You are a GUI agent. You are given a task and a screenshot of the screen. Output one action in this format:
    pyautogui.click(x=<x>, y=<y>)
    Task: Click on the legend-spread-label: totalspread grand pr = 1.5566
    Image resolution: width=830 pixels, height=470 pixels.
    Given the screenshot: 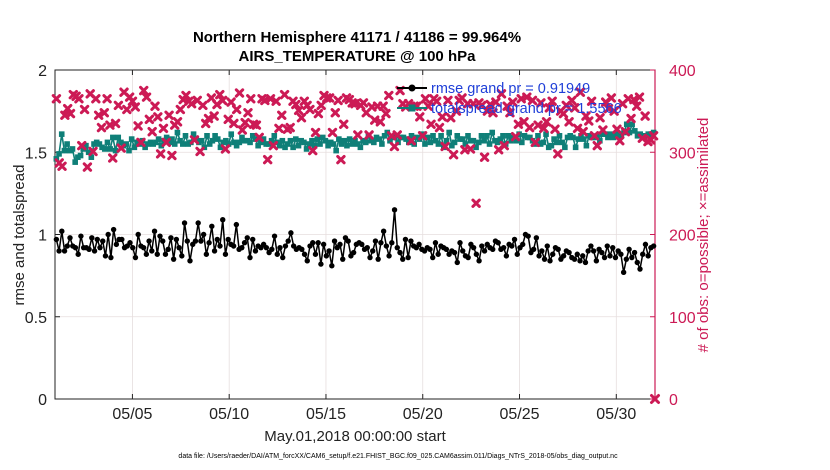 What is the action you would take?
    pyautogui.click(x=526, y=109)
    